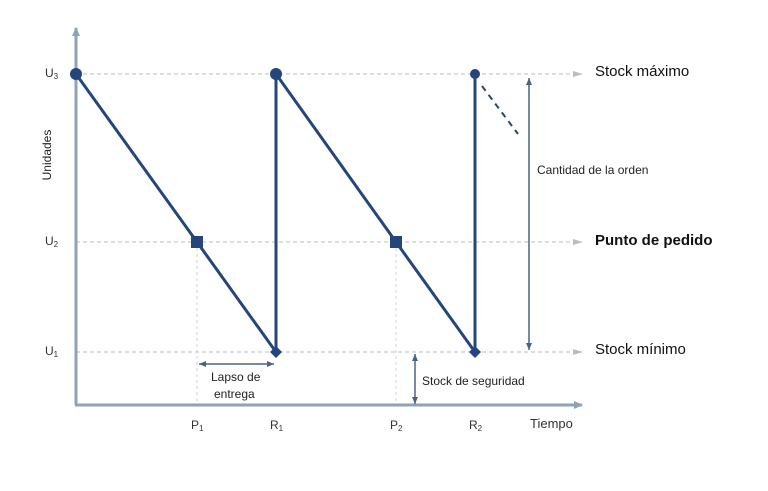 The height and width of the screenshot is (491, 768). Describe the element at coordinates (52, 241) in the screenshot. I see `y-tick-u2: U2` at that location.